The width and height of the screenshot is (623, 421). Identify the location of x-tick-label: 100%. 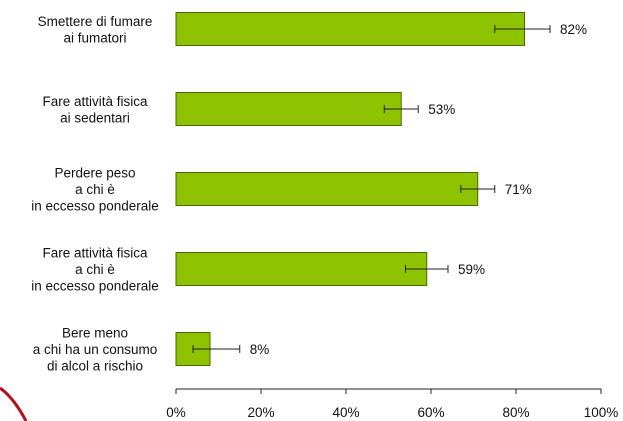
(601, 412).